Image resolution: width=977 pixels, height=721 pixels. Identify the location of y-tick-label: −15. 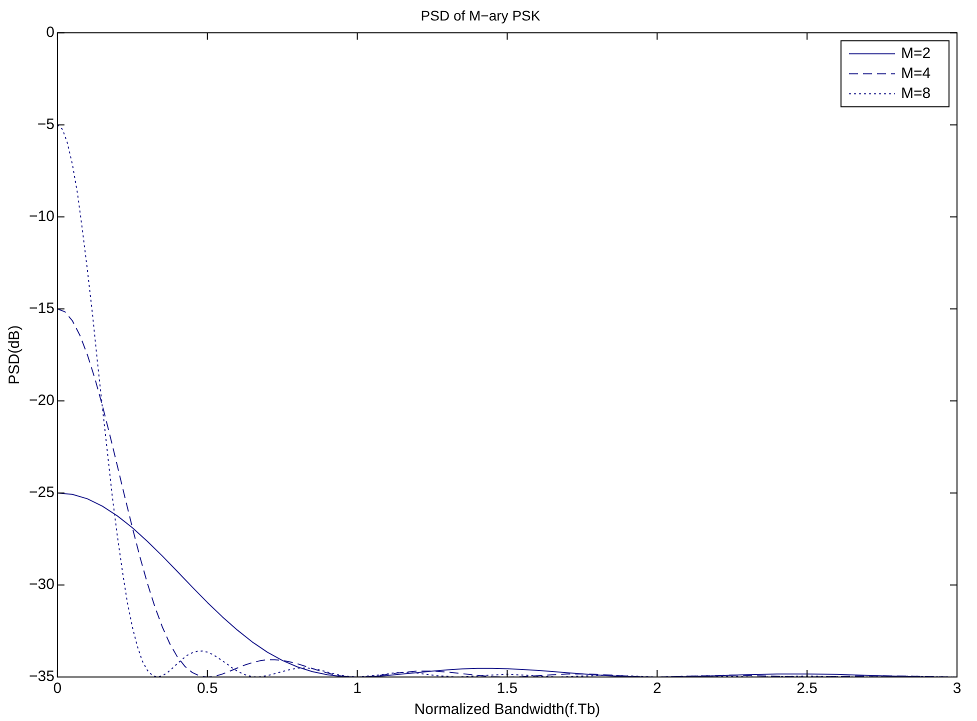
(41, 309).